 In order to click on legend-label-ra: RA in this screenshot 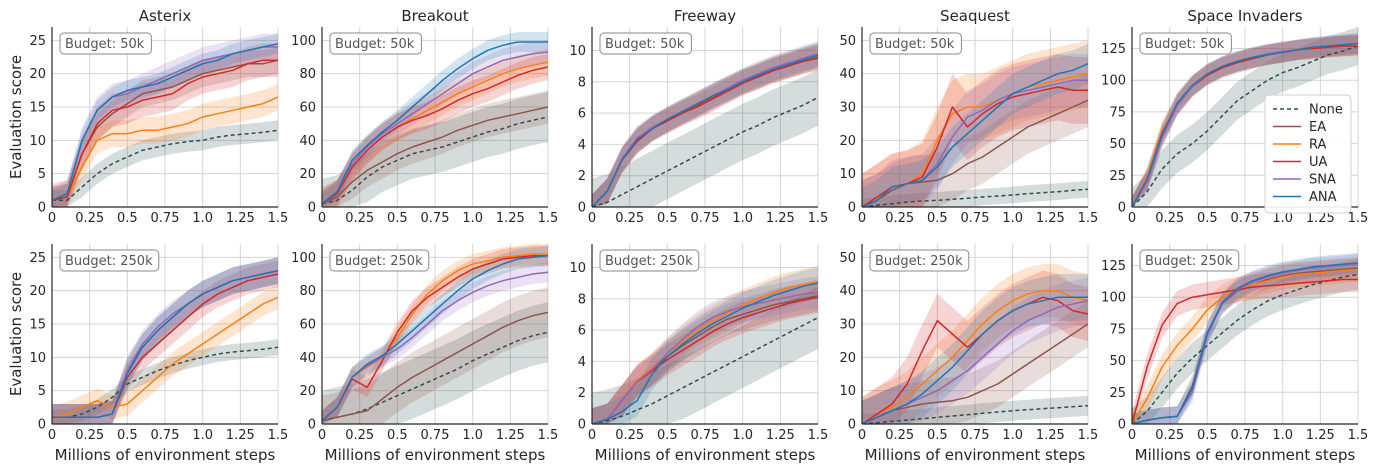, I will do `click(1318, 145)`.